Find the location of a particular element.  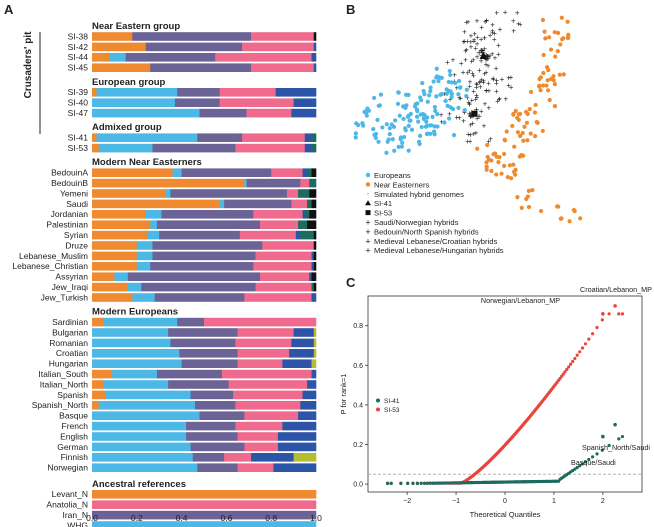

row-label: Italian_South is located at coordinates (63, 374).